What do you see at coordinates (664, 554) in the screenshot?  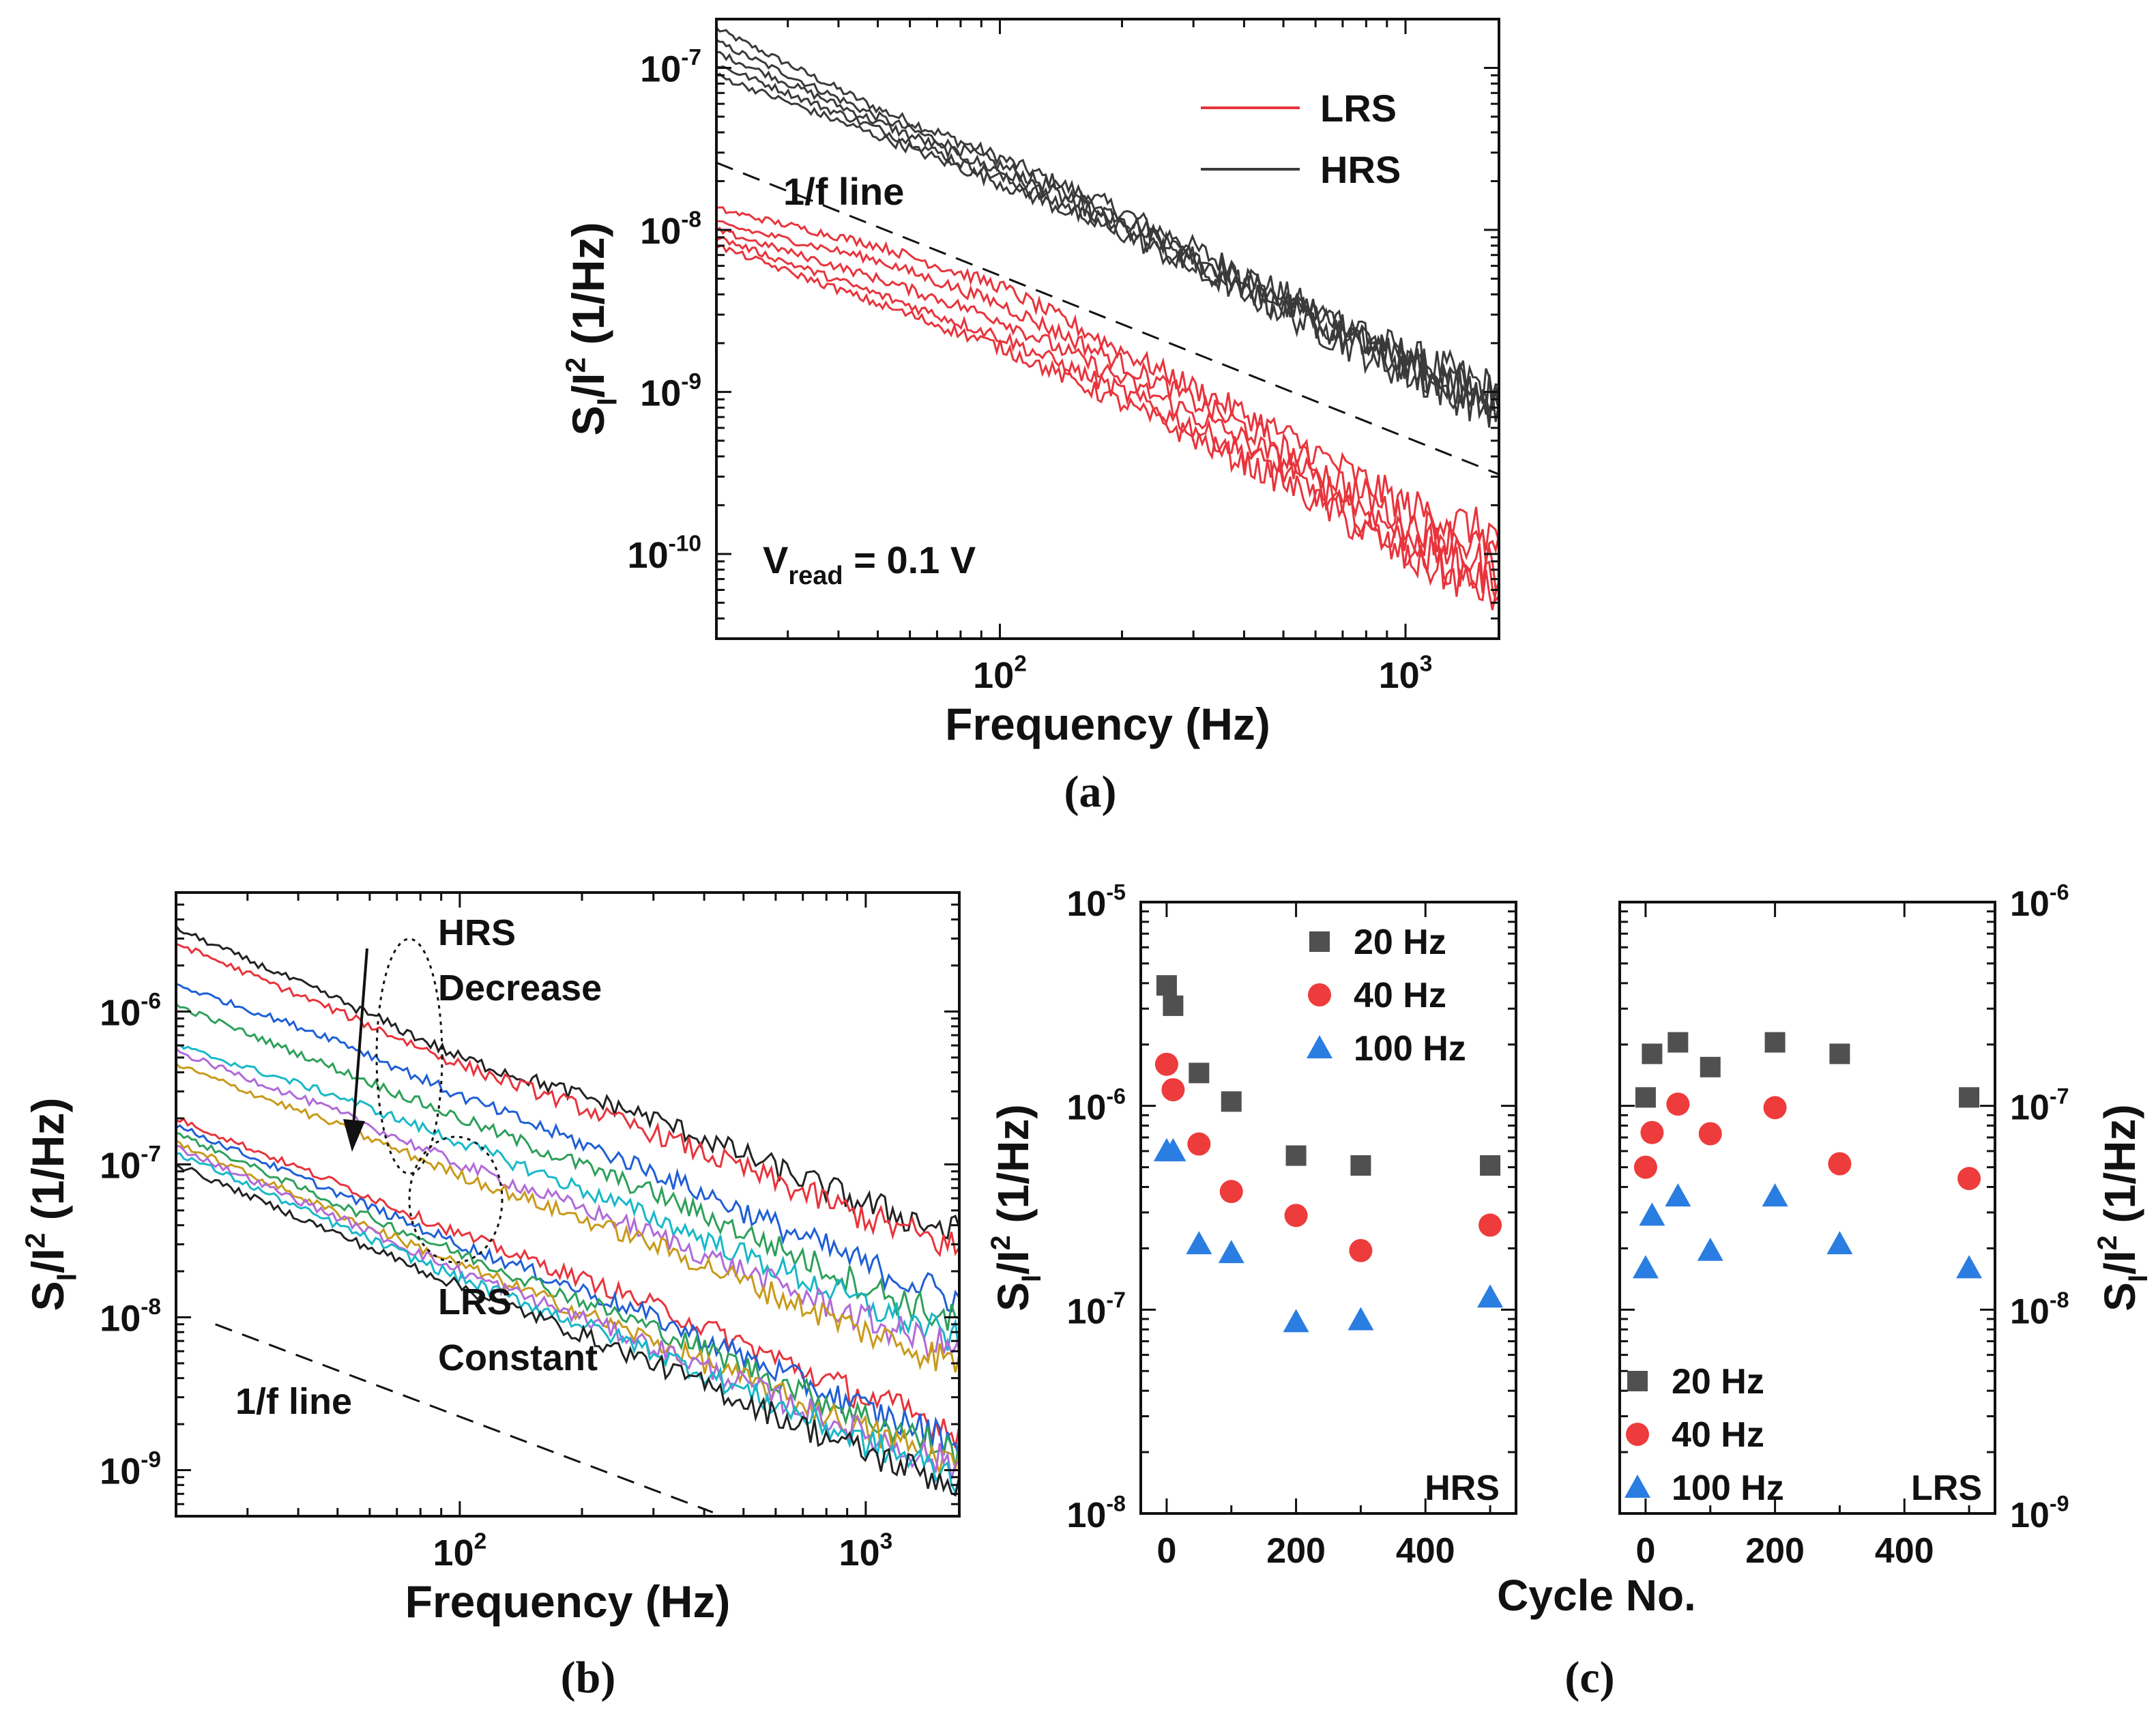 I see `y-tick-label: 10⁻¹⁰` at bounding box center [664, 554].